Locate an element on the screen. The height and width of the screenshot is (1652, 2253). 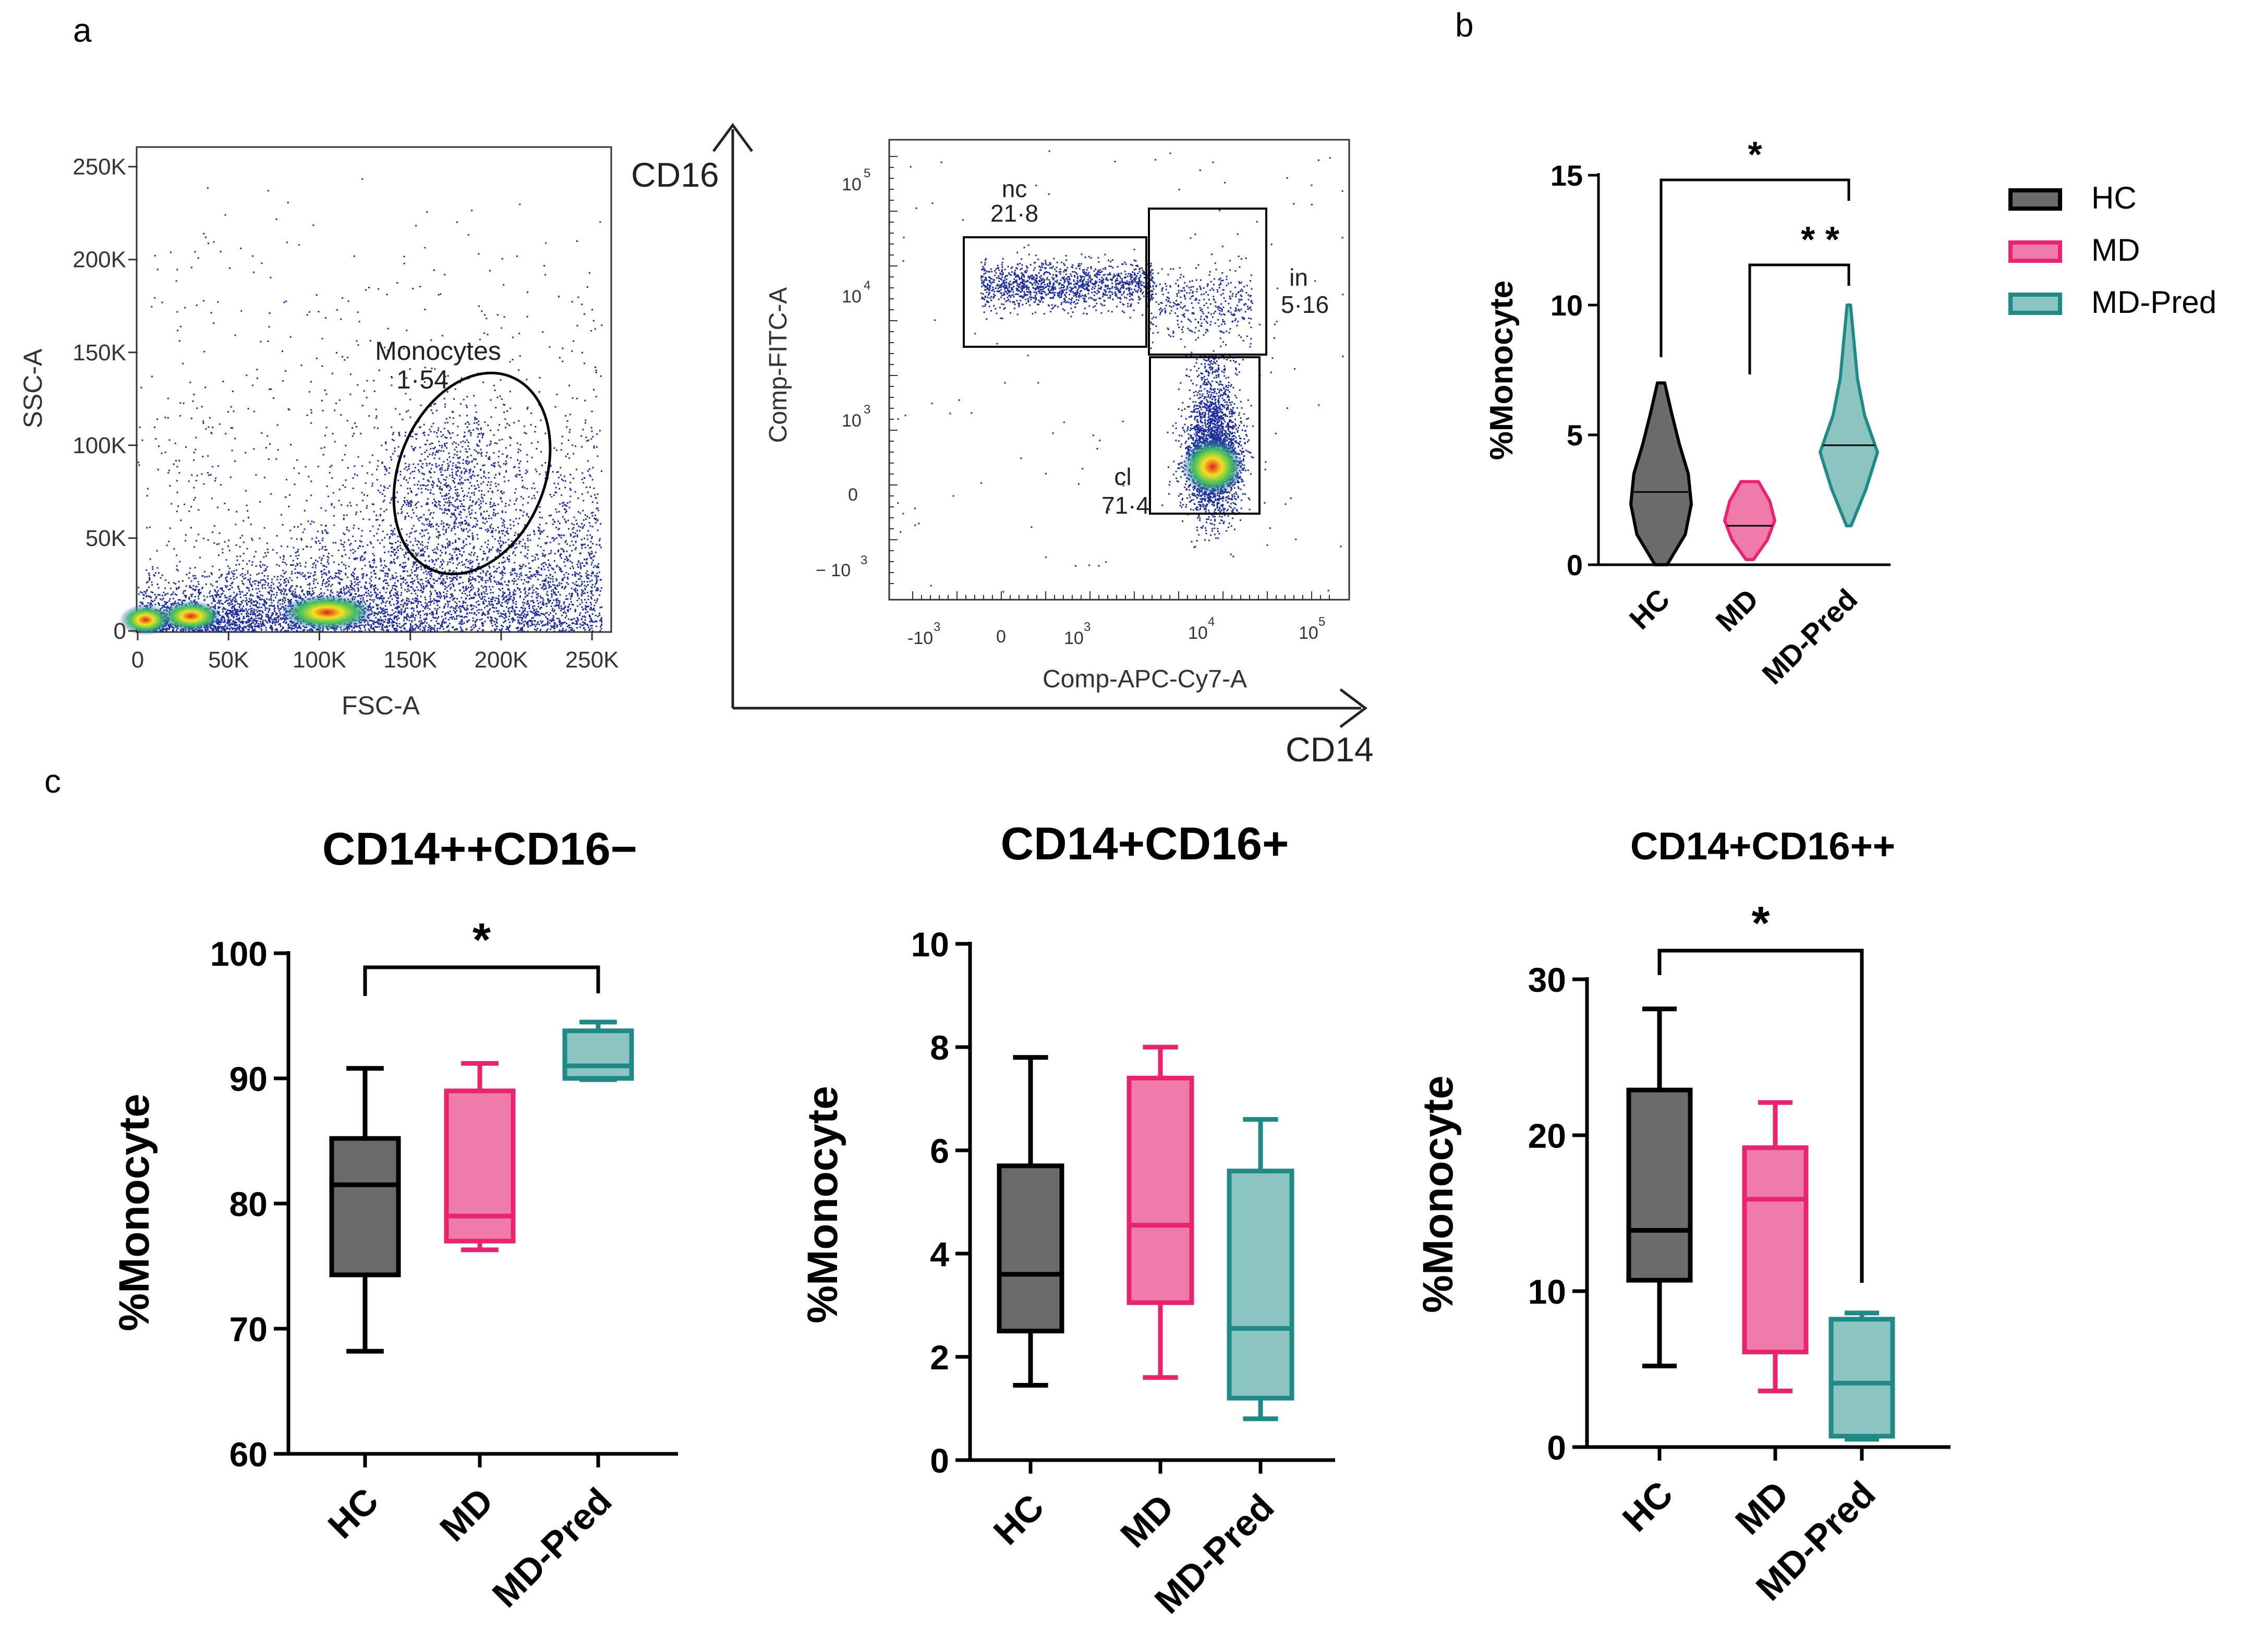
panel-label-b: b is located at coordinates (1465, 25).